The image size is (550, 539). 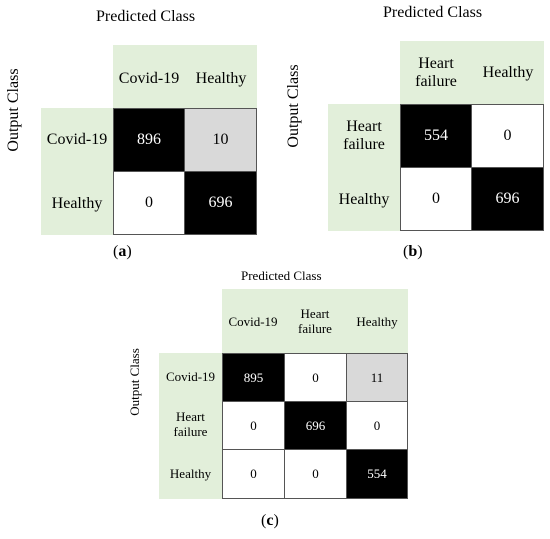 I want to click on matrix-cell: 895, so click(x=253, y=377).